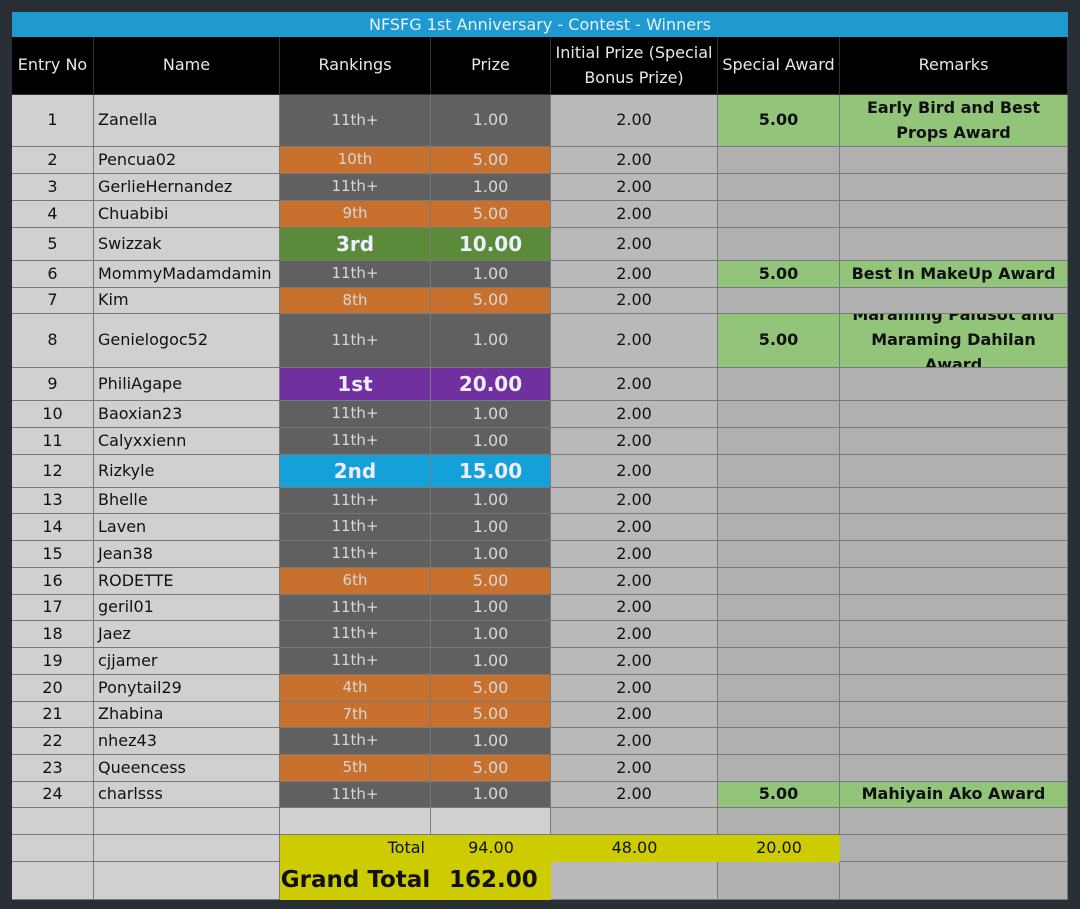 This screenshot has width=1080, height=909. I want to click on total-special-award: 20.00, so click(779, 848).